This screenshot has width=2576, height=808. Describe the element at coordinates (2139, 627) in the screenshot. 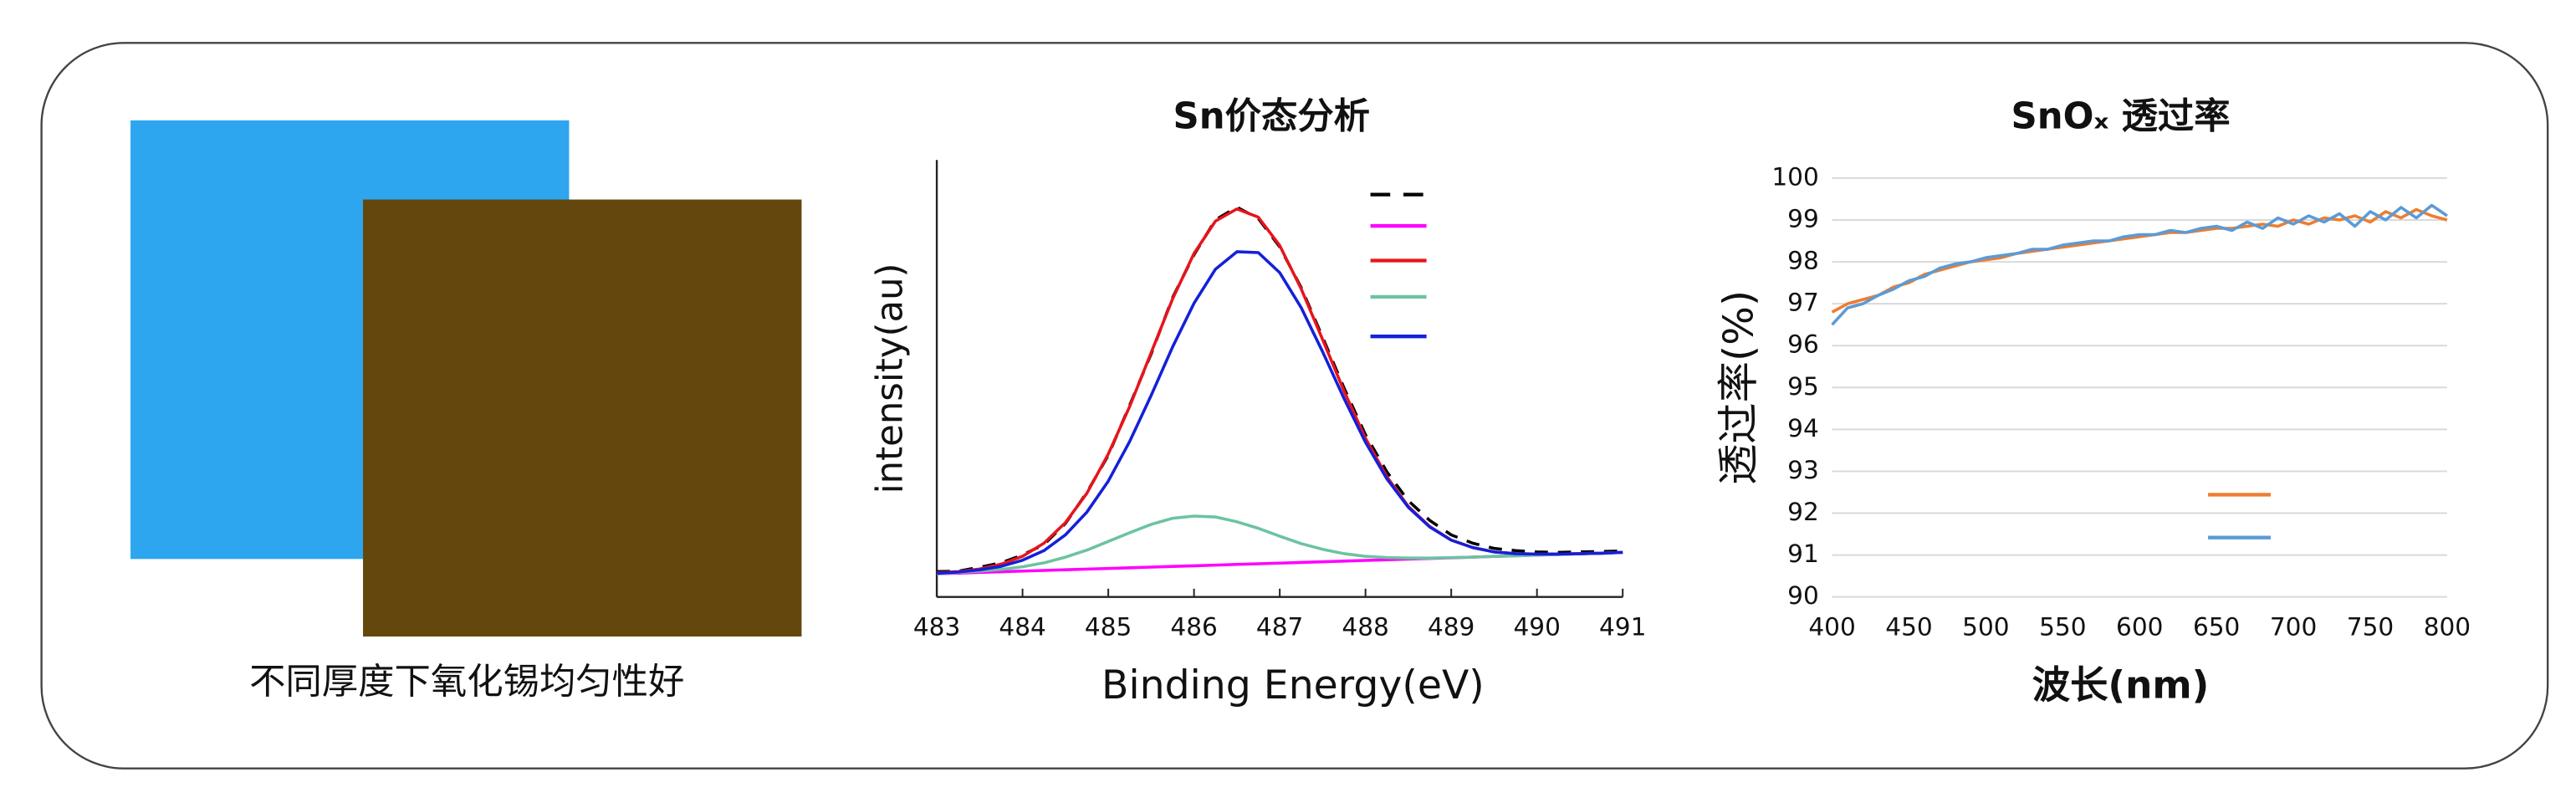

I see `x-tick-label: 600` at that location.